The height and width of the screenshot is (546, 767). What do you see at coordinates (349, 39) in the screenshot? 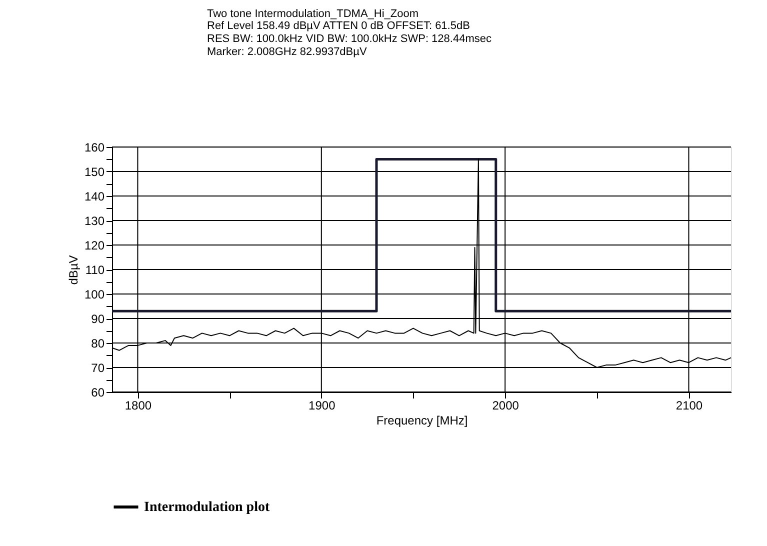
I see `text: RES BW: 100.0kHz VID BW: 100.0kHz SWP: 128.44msec` at bounding box center [349, 39].